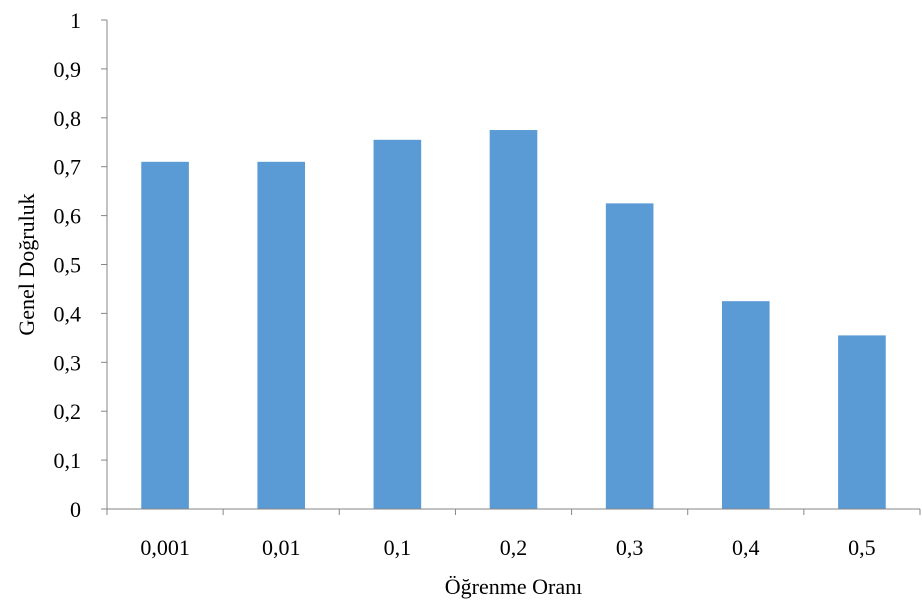 The image size is (923, 608). Describe the element at coordinates (68, 313) in the screenshot. I see `y-tick-label: 0,4` at that location.